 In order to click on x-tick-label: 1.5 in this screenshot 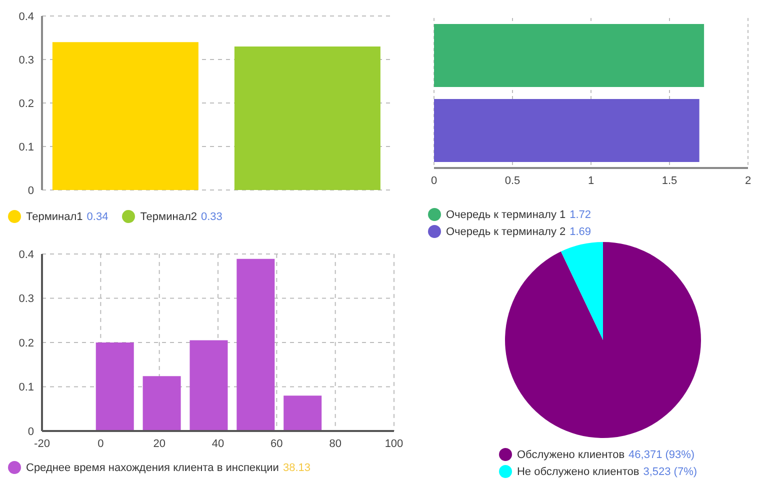, I will do `click(670, 180)`.